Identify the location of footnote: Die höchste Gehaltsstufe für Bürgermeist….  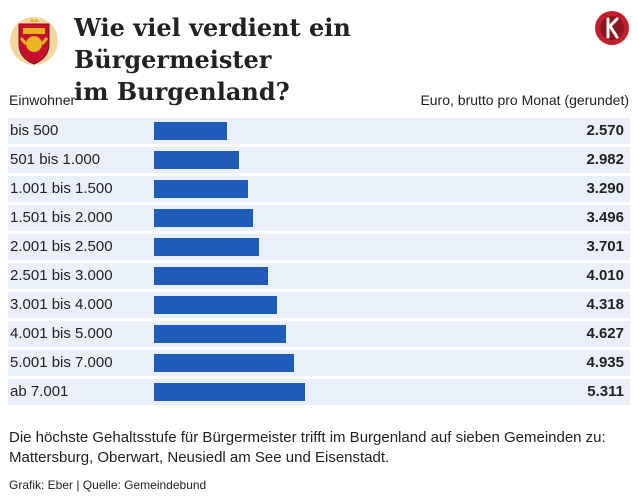
(307, 447).